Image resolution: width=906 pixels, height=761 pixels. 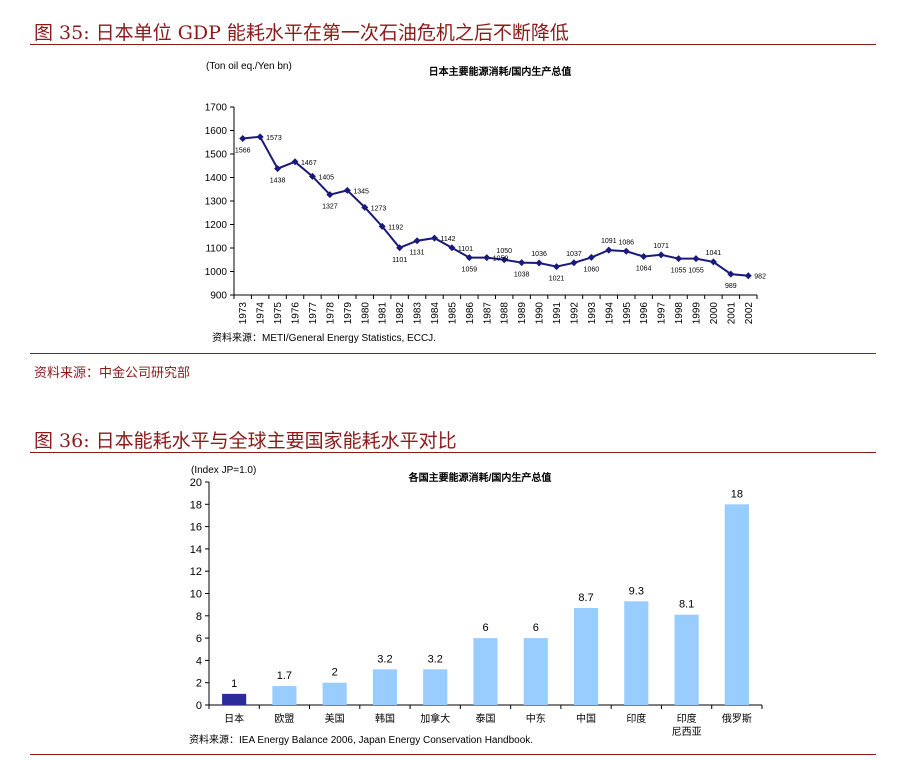 I want to click on x-tick-label-1995: 1995, so click(x=627, y=313).